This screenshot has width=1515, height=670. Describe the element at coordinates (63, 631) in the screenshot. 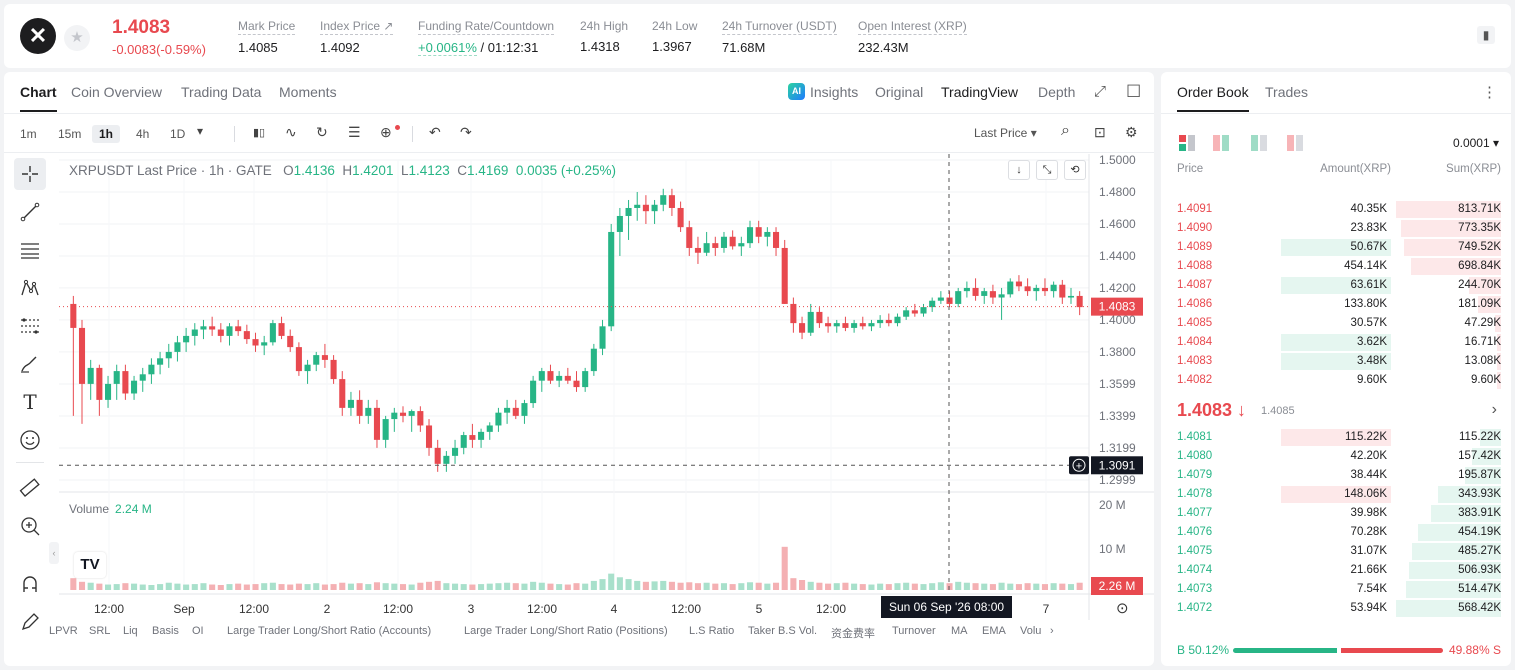

I see `indicator-tab: LPVR` at that location.